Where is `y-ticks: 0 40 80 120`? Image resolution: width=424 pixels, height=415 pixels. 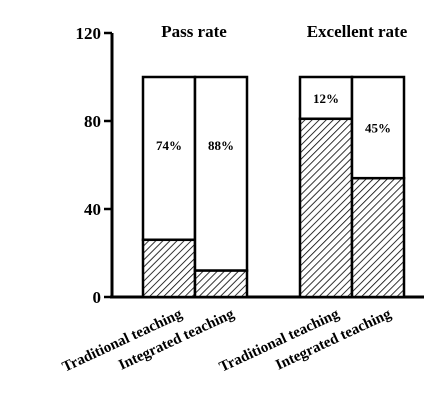
y-ticks: 0 40 80 120 is located at coordinates (94, 165).